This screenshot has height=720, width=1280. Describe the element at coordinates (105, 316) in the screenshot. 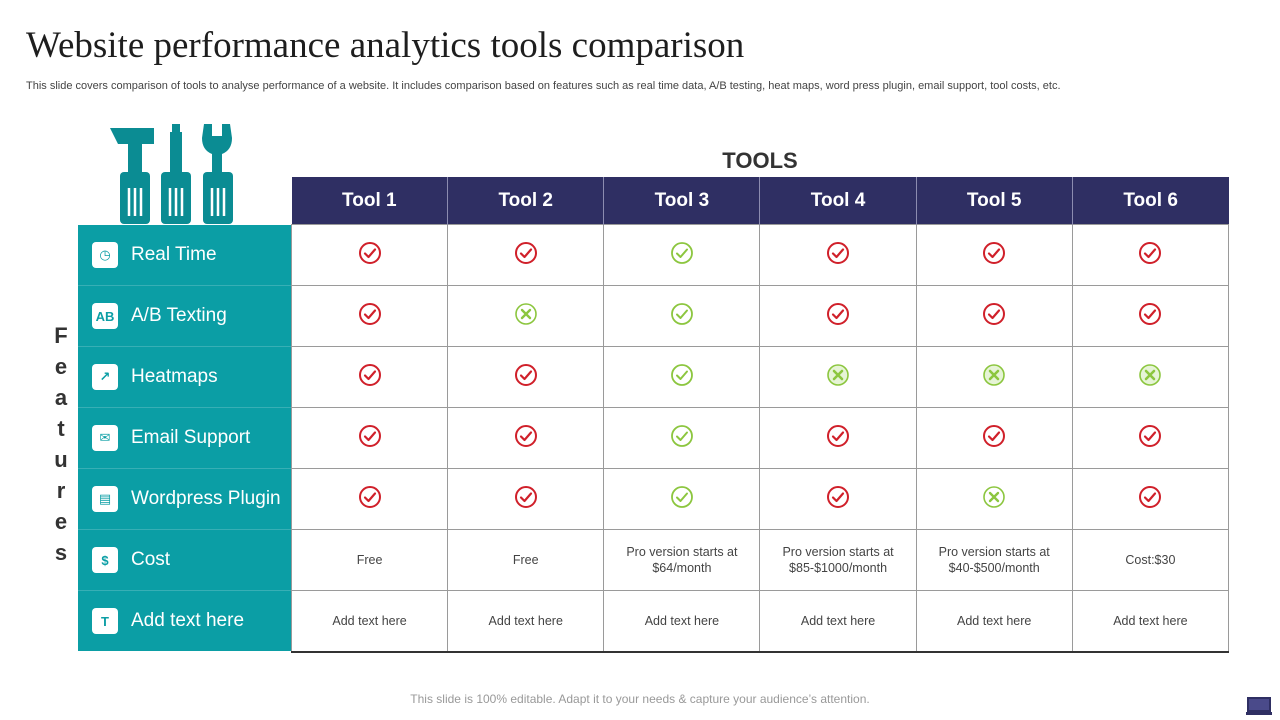

I see `ab-icon: AB` at that location.